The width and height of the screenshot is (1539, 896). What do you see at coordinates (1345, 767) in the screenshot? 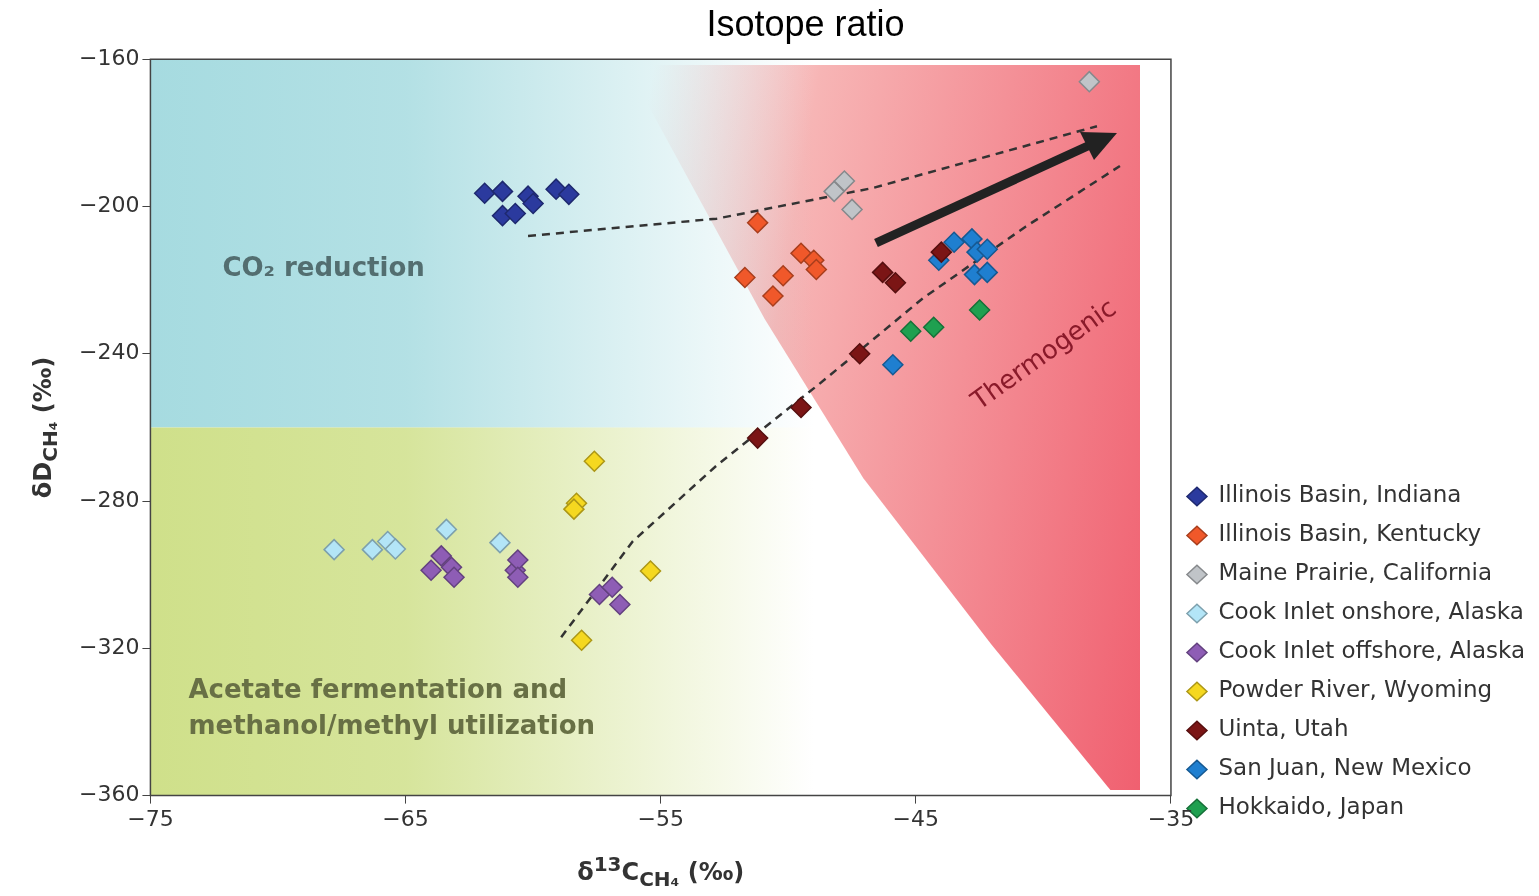
I see `legend-label: San Juan, New Mexico` at bounding box center [1345, 767].